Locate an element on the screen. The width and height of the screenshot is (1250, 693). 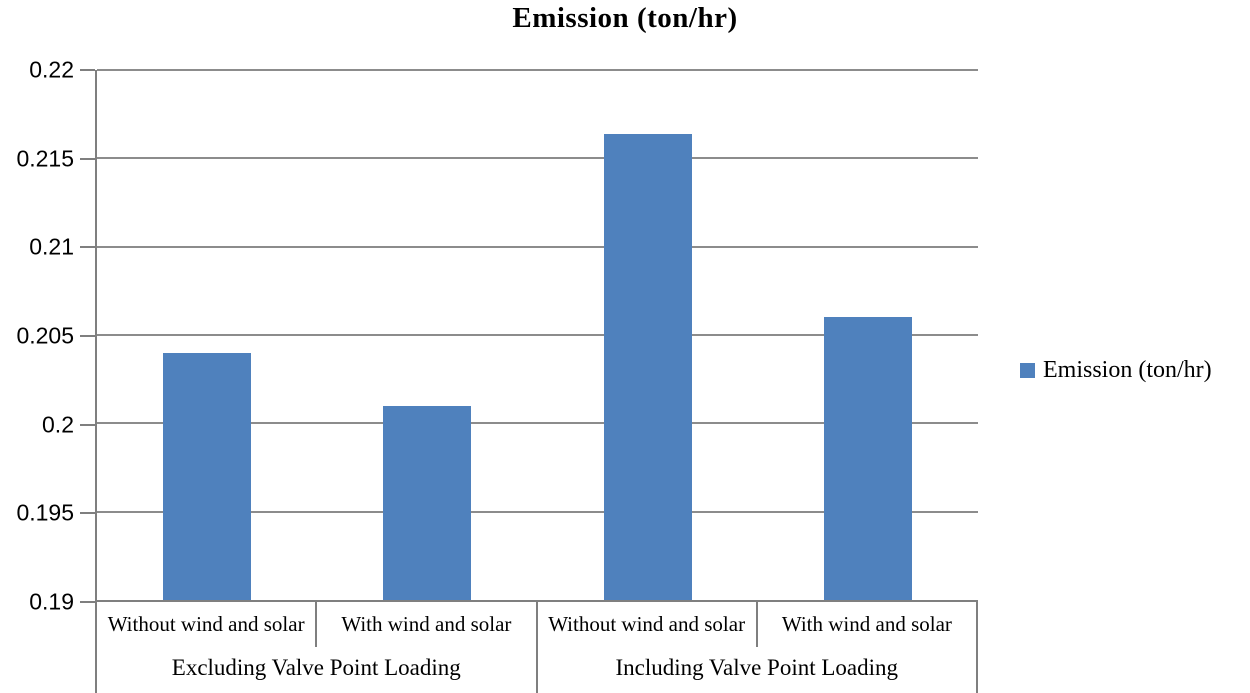
legend-label: Emission (ton/hr) is located at coordinates (1127, 370).